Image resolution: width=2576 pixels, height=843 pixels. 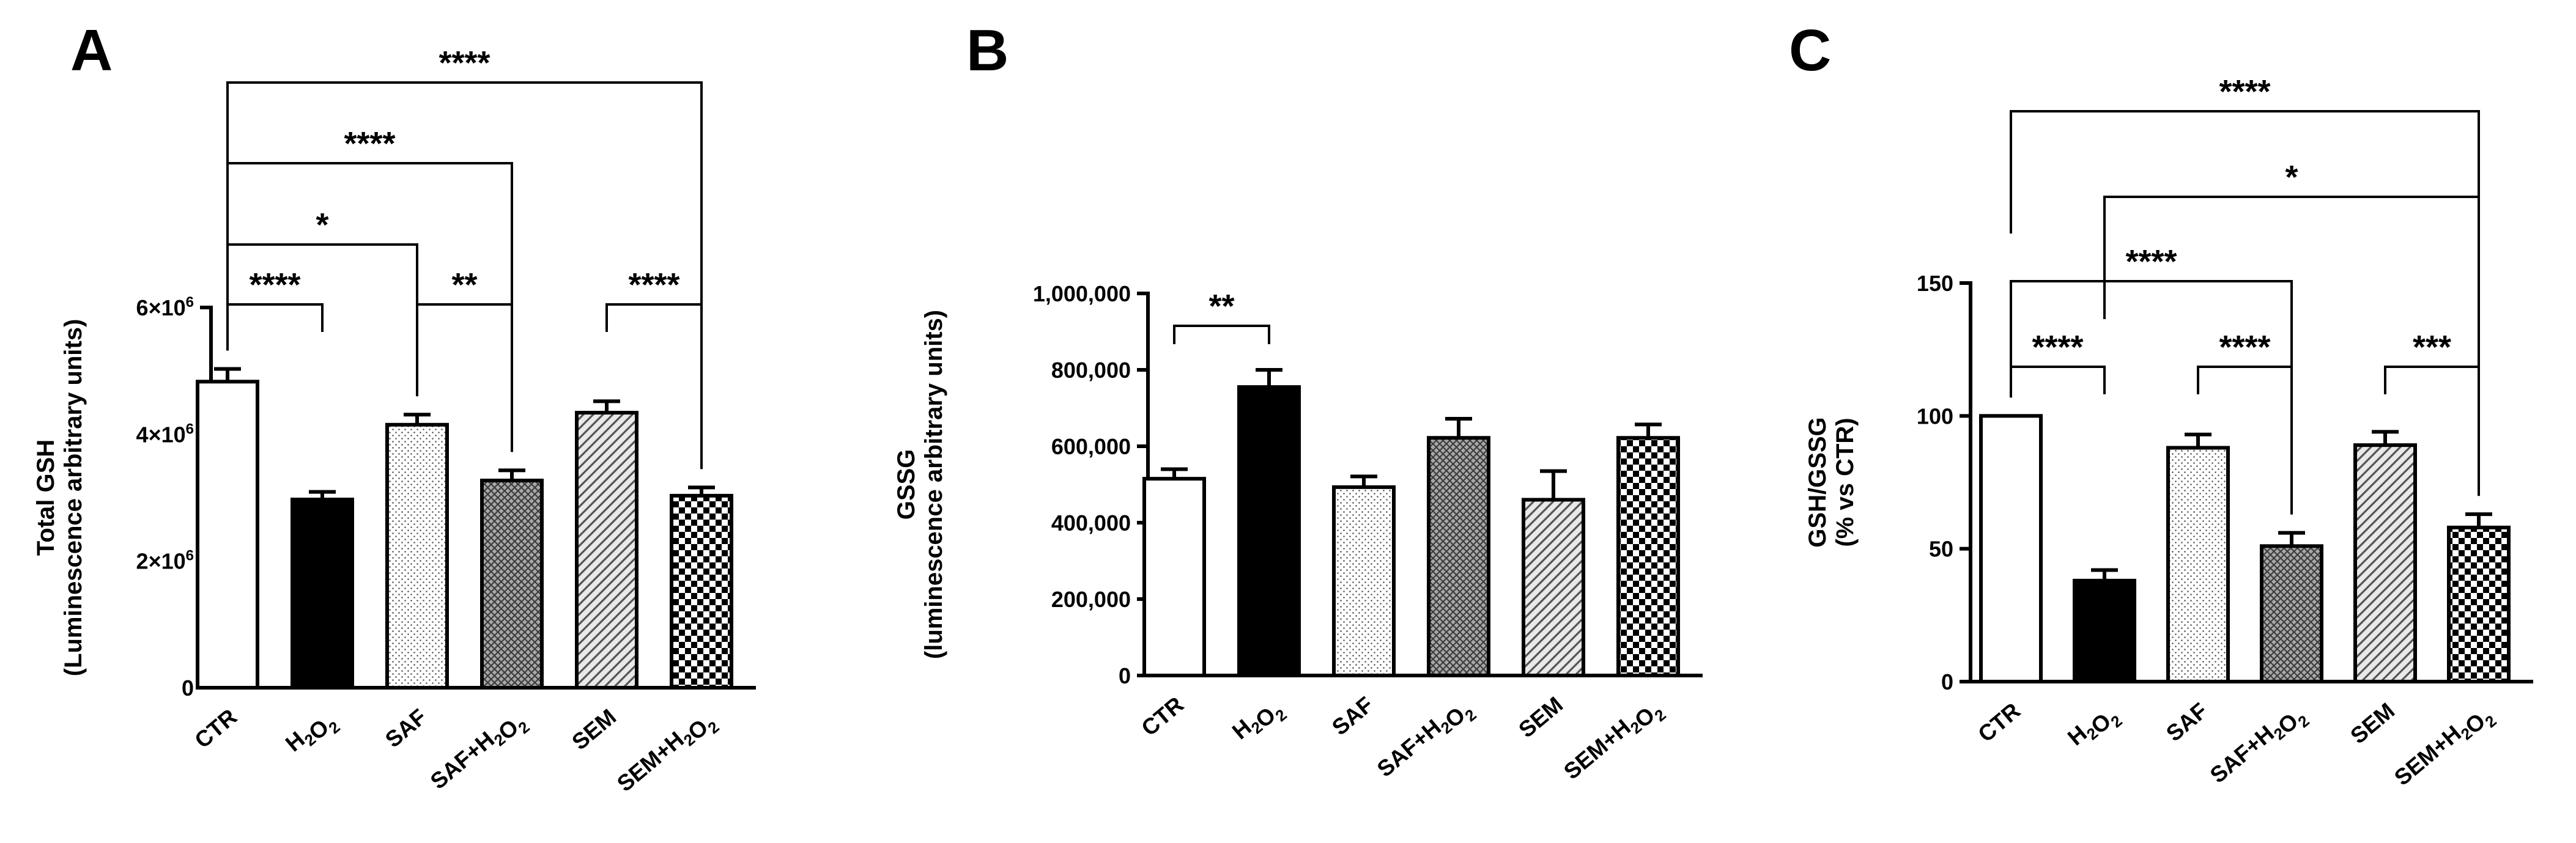 What do you see at coordinates (1810, 50) in the screenshot?
I see `panel-letter-c: C` at bounding box center [1810, 50].